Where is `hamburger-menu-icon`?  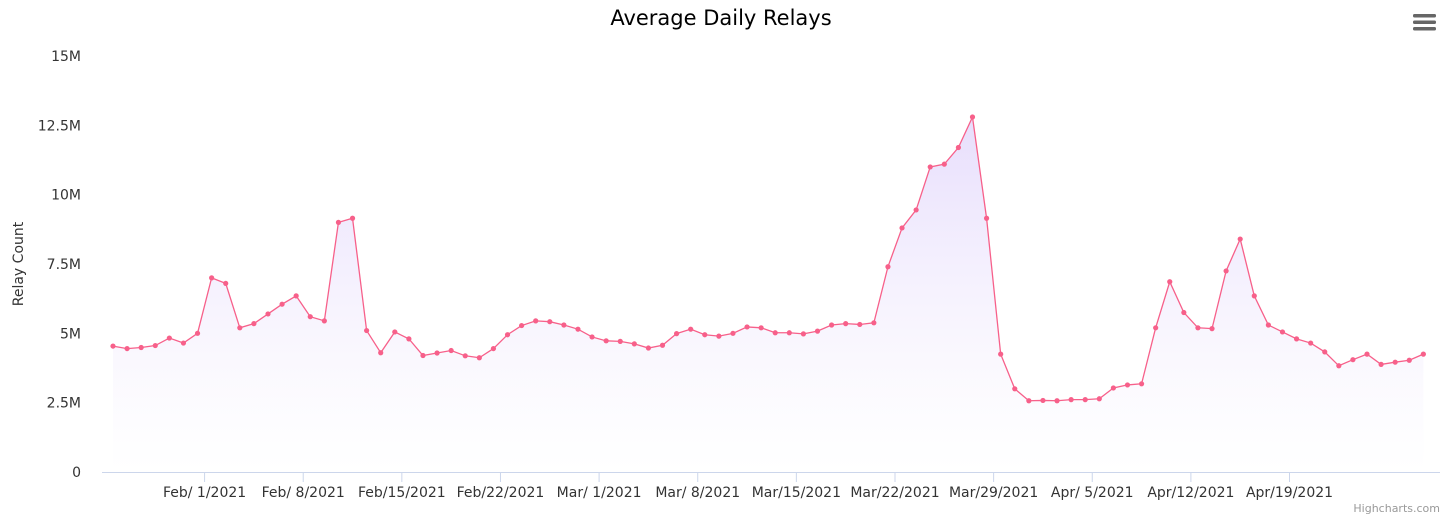
hamburger-menu-icon is located at coordinates (1424, 22).